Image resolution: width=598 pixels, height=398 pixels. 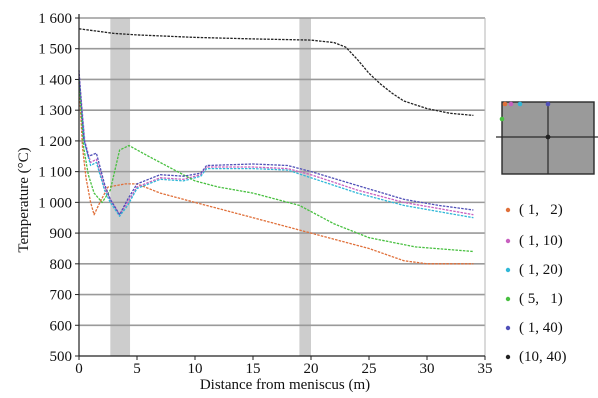 I want to click on y-tick-label: 700, so click(x=61, y=296).